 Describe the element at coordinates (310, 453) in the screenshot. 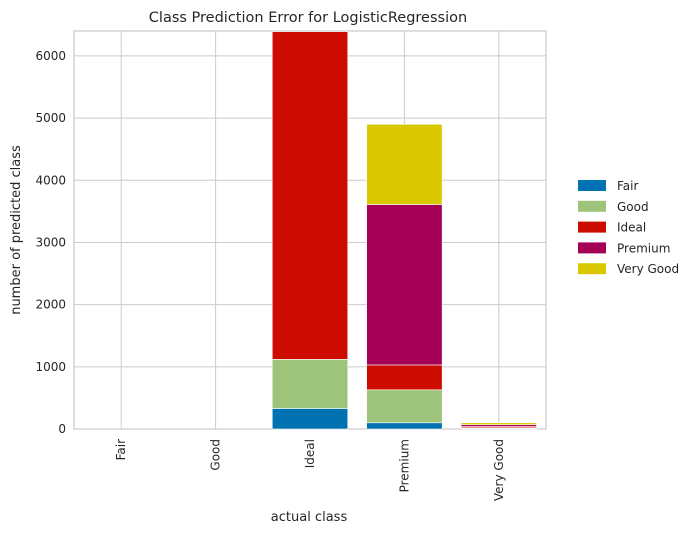

I see `x-tick-label-ideal: Ideal` at that location.